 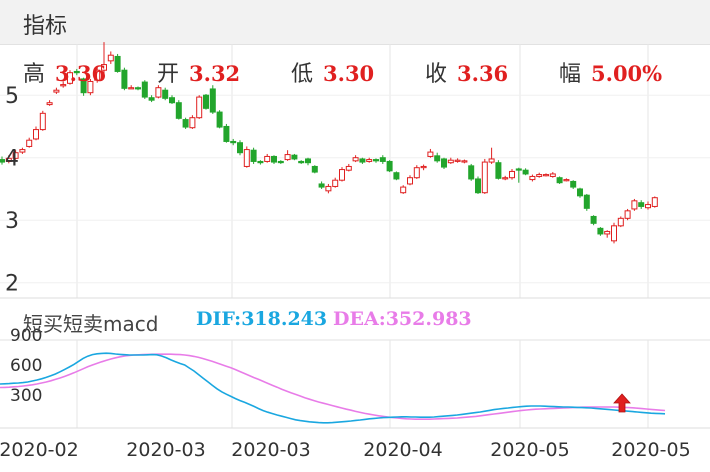 I want to click on quote-close: 收 3.36, so click(x=466, y=72).